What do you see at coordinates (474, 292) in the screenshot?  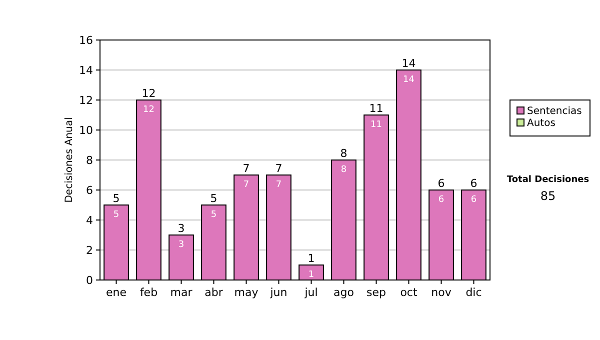 I see `x-tick-label: dic` at bounding box center [474, 292].